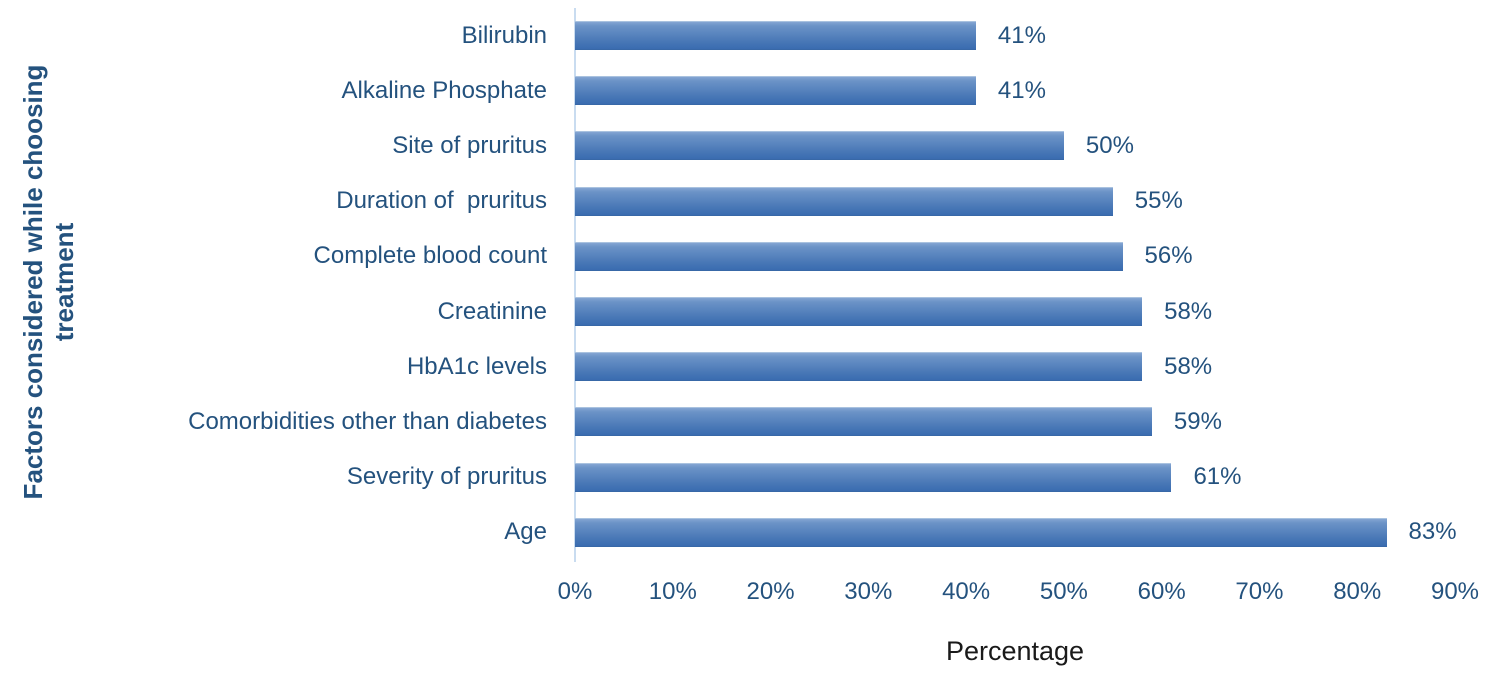  What do you see at coordinates (1197, 421) in the screenshot?
I see `value-label: 59%` at bounding box center [1197, 421].